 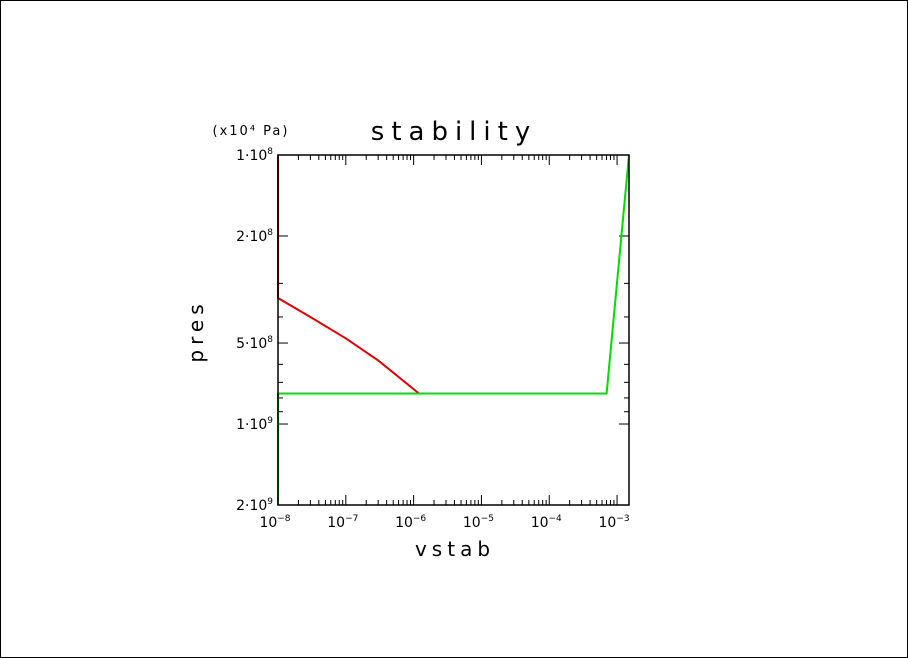 What do you see at coordinates (342, 522) in the screenshot?
I see `x-tick-label: 10⁻⁷` at bounding box center [342, 522].